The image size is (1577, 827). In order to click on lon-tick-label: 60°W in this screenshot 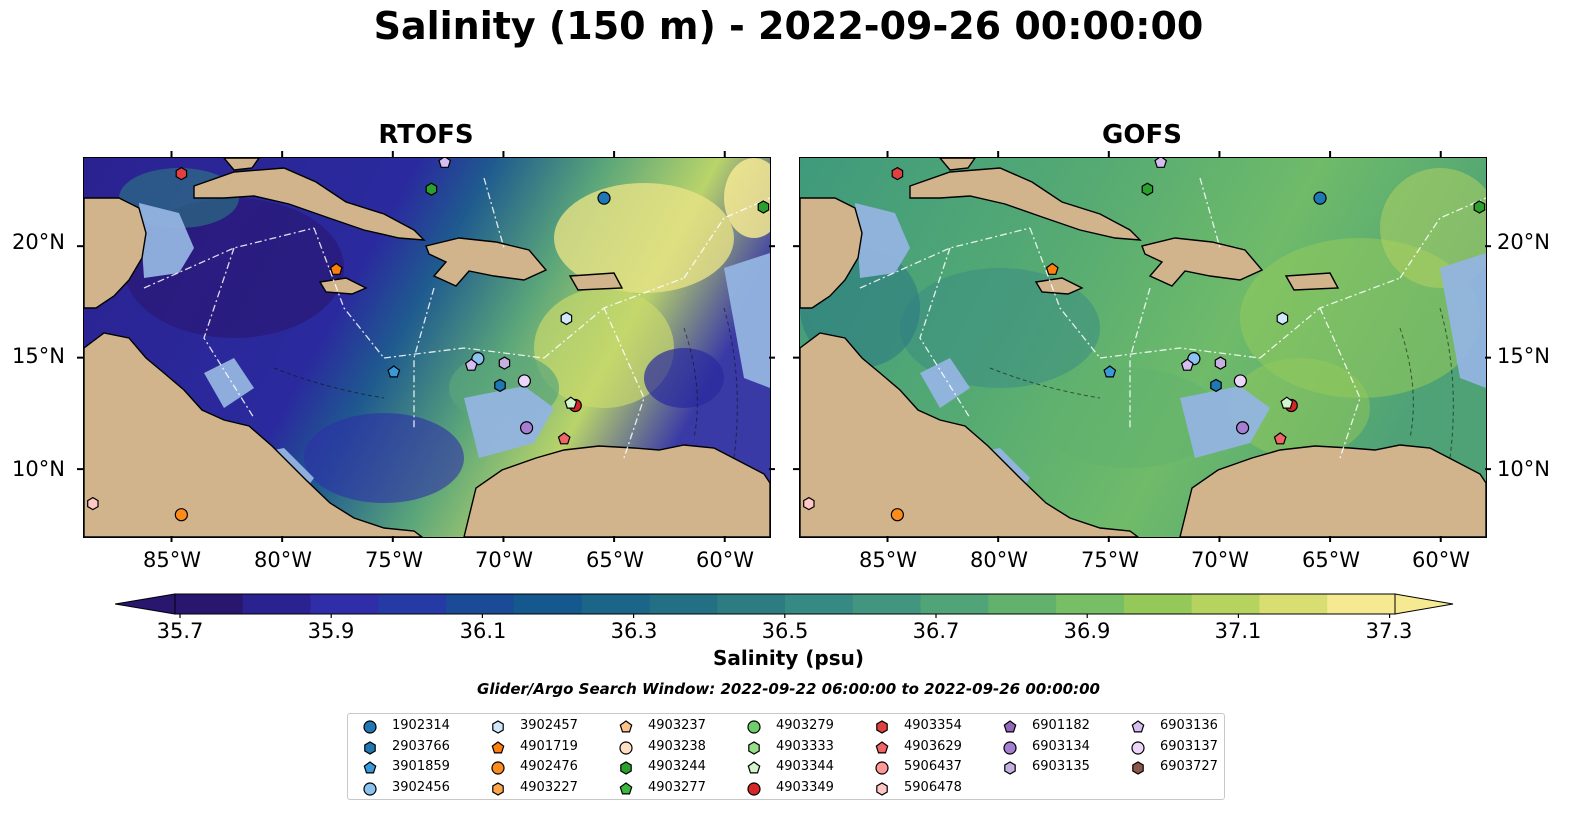, I will do `click(725, 560)`.